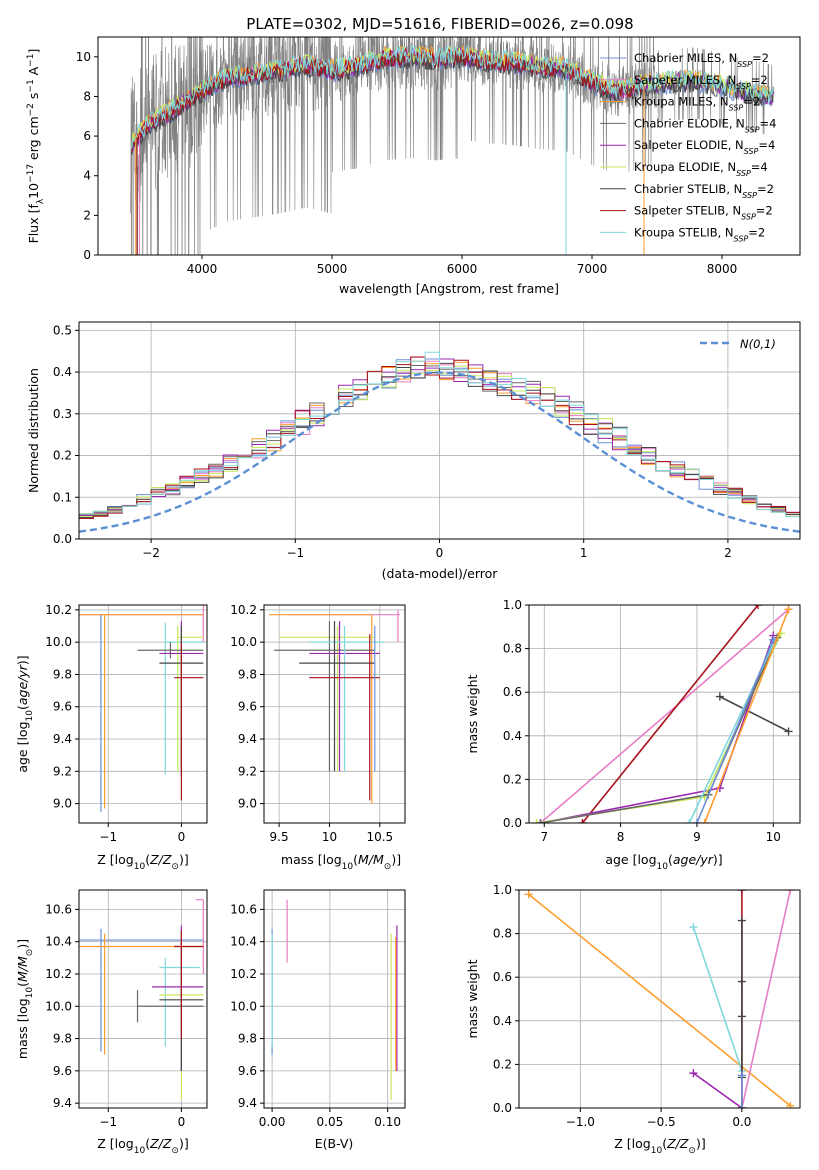 The height and width of the screenshot is (1170, 819). What do you see at coordinates (22, 707) in the screenshot?
I see `age-vs-Z-ylabel-part: (` at bounding box center [22, 707].